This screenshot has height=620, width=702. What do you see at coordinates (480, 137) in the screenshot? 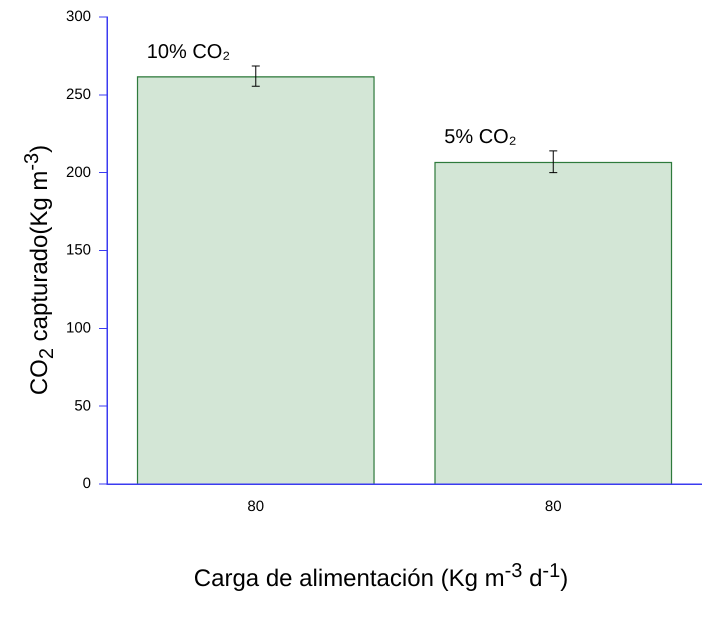
I see `annotation: 5% CO₂` at bounding box center [480, 137].